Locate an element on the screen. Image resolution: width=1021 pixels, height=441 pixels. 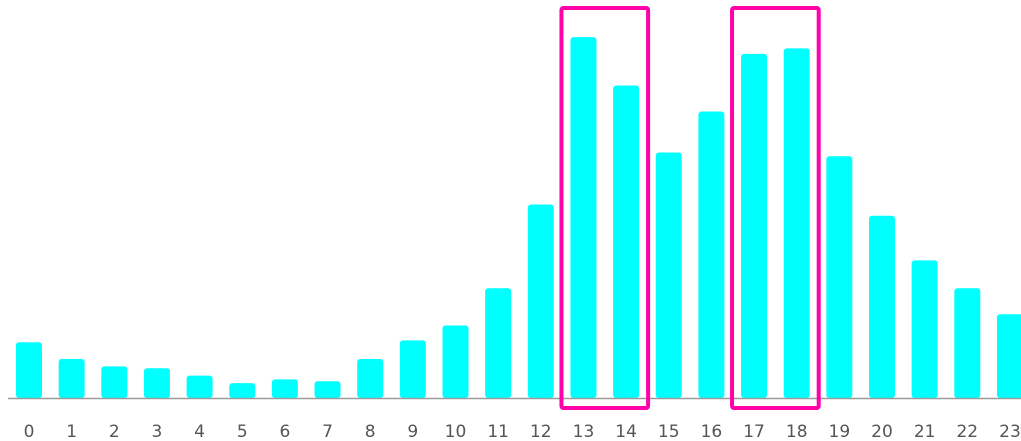
x-tick-label: 9 is located at coordinates (412, 431).